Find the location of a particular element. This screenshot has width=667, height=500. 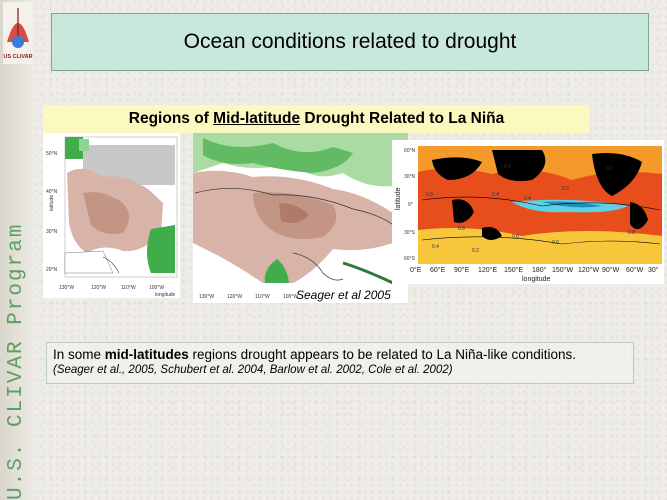

map1-lat-label: 30°N is located at coordinates (52, 232).